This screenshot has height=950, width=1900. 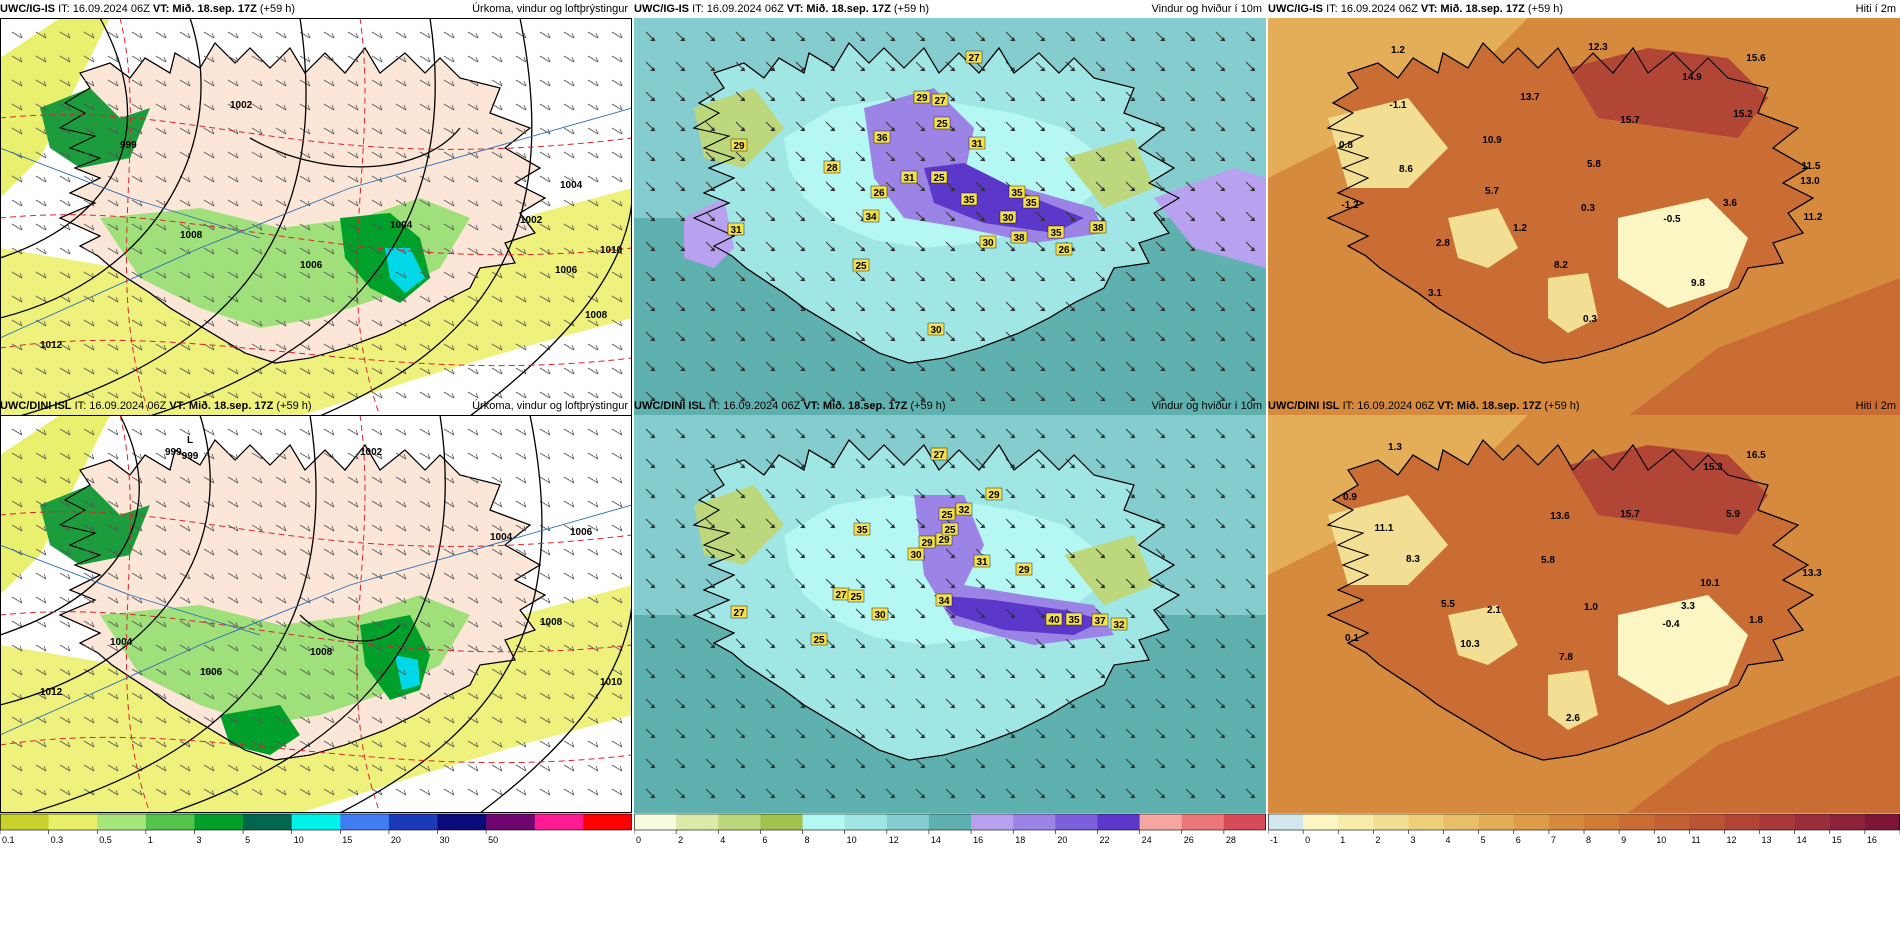 What do you see at coordinates (942, 123) in the screenshot?
I see `gust-label: 25` at bounding box center [942, 123].